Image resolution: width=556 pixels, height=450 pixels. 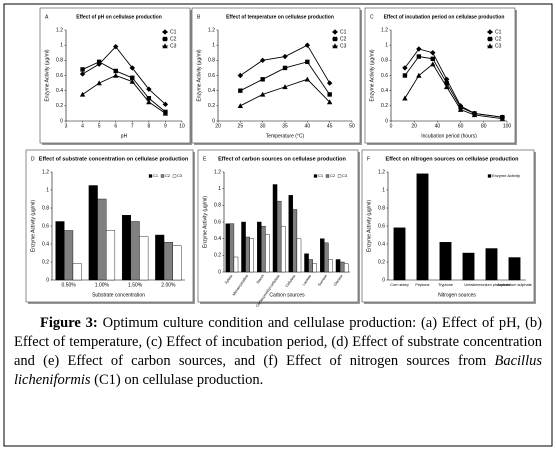 What do you see at coordinates (124, 136) in the screenshot?
I see `x-axis-label: pH` at bounding box center [124, 136].